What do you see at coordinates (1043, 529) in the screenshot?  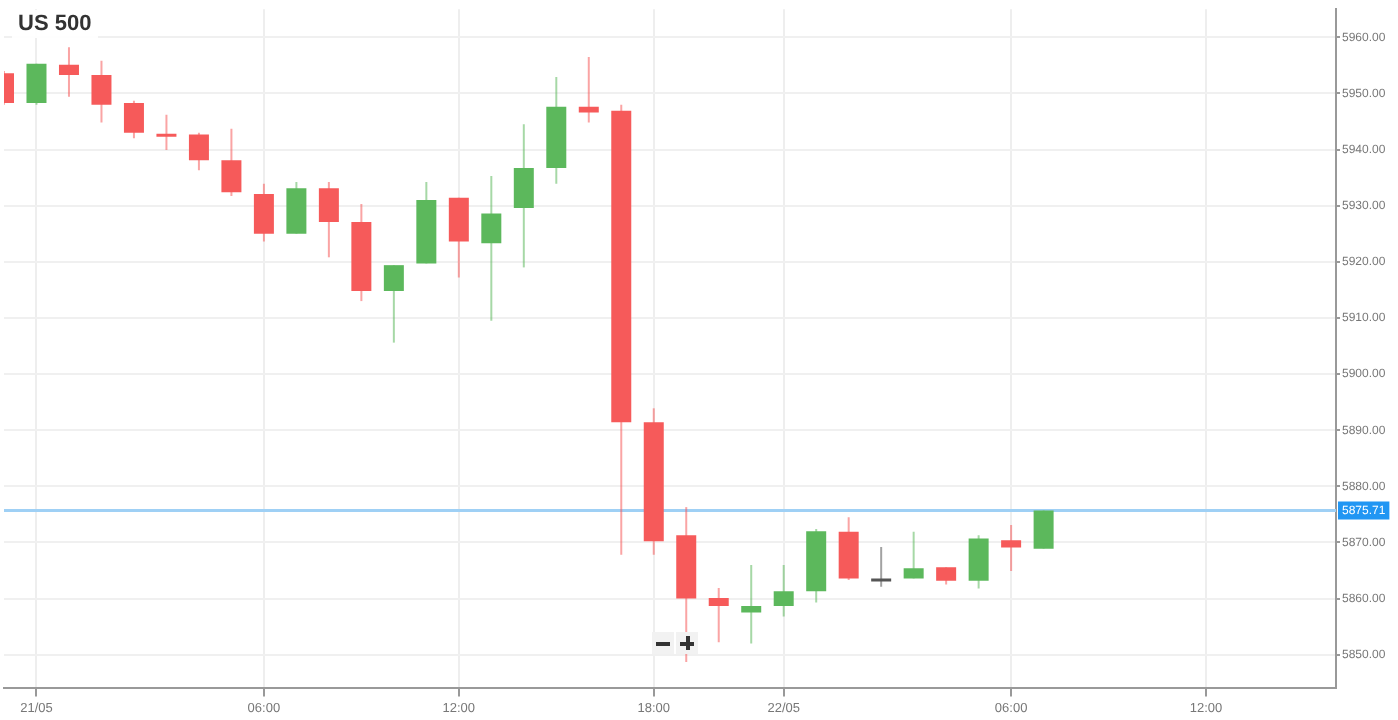 I see `candlestick` at bounding box center [1043, 529].